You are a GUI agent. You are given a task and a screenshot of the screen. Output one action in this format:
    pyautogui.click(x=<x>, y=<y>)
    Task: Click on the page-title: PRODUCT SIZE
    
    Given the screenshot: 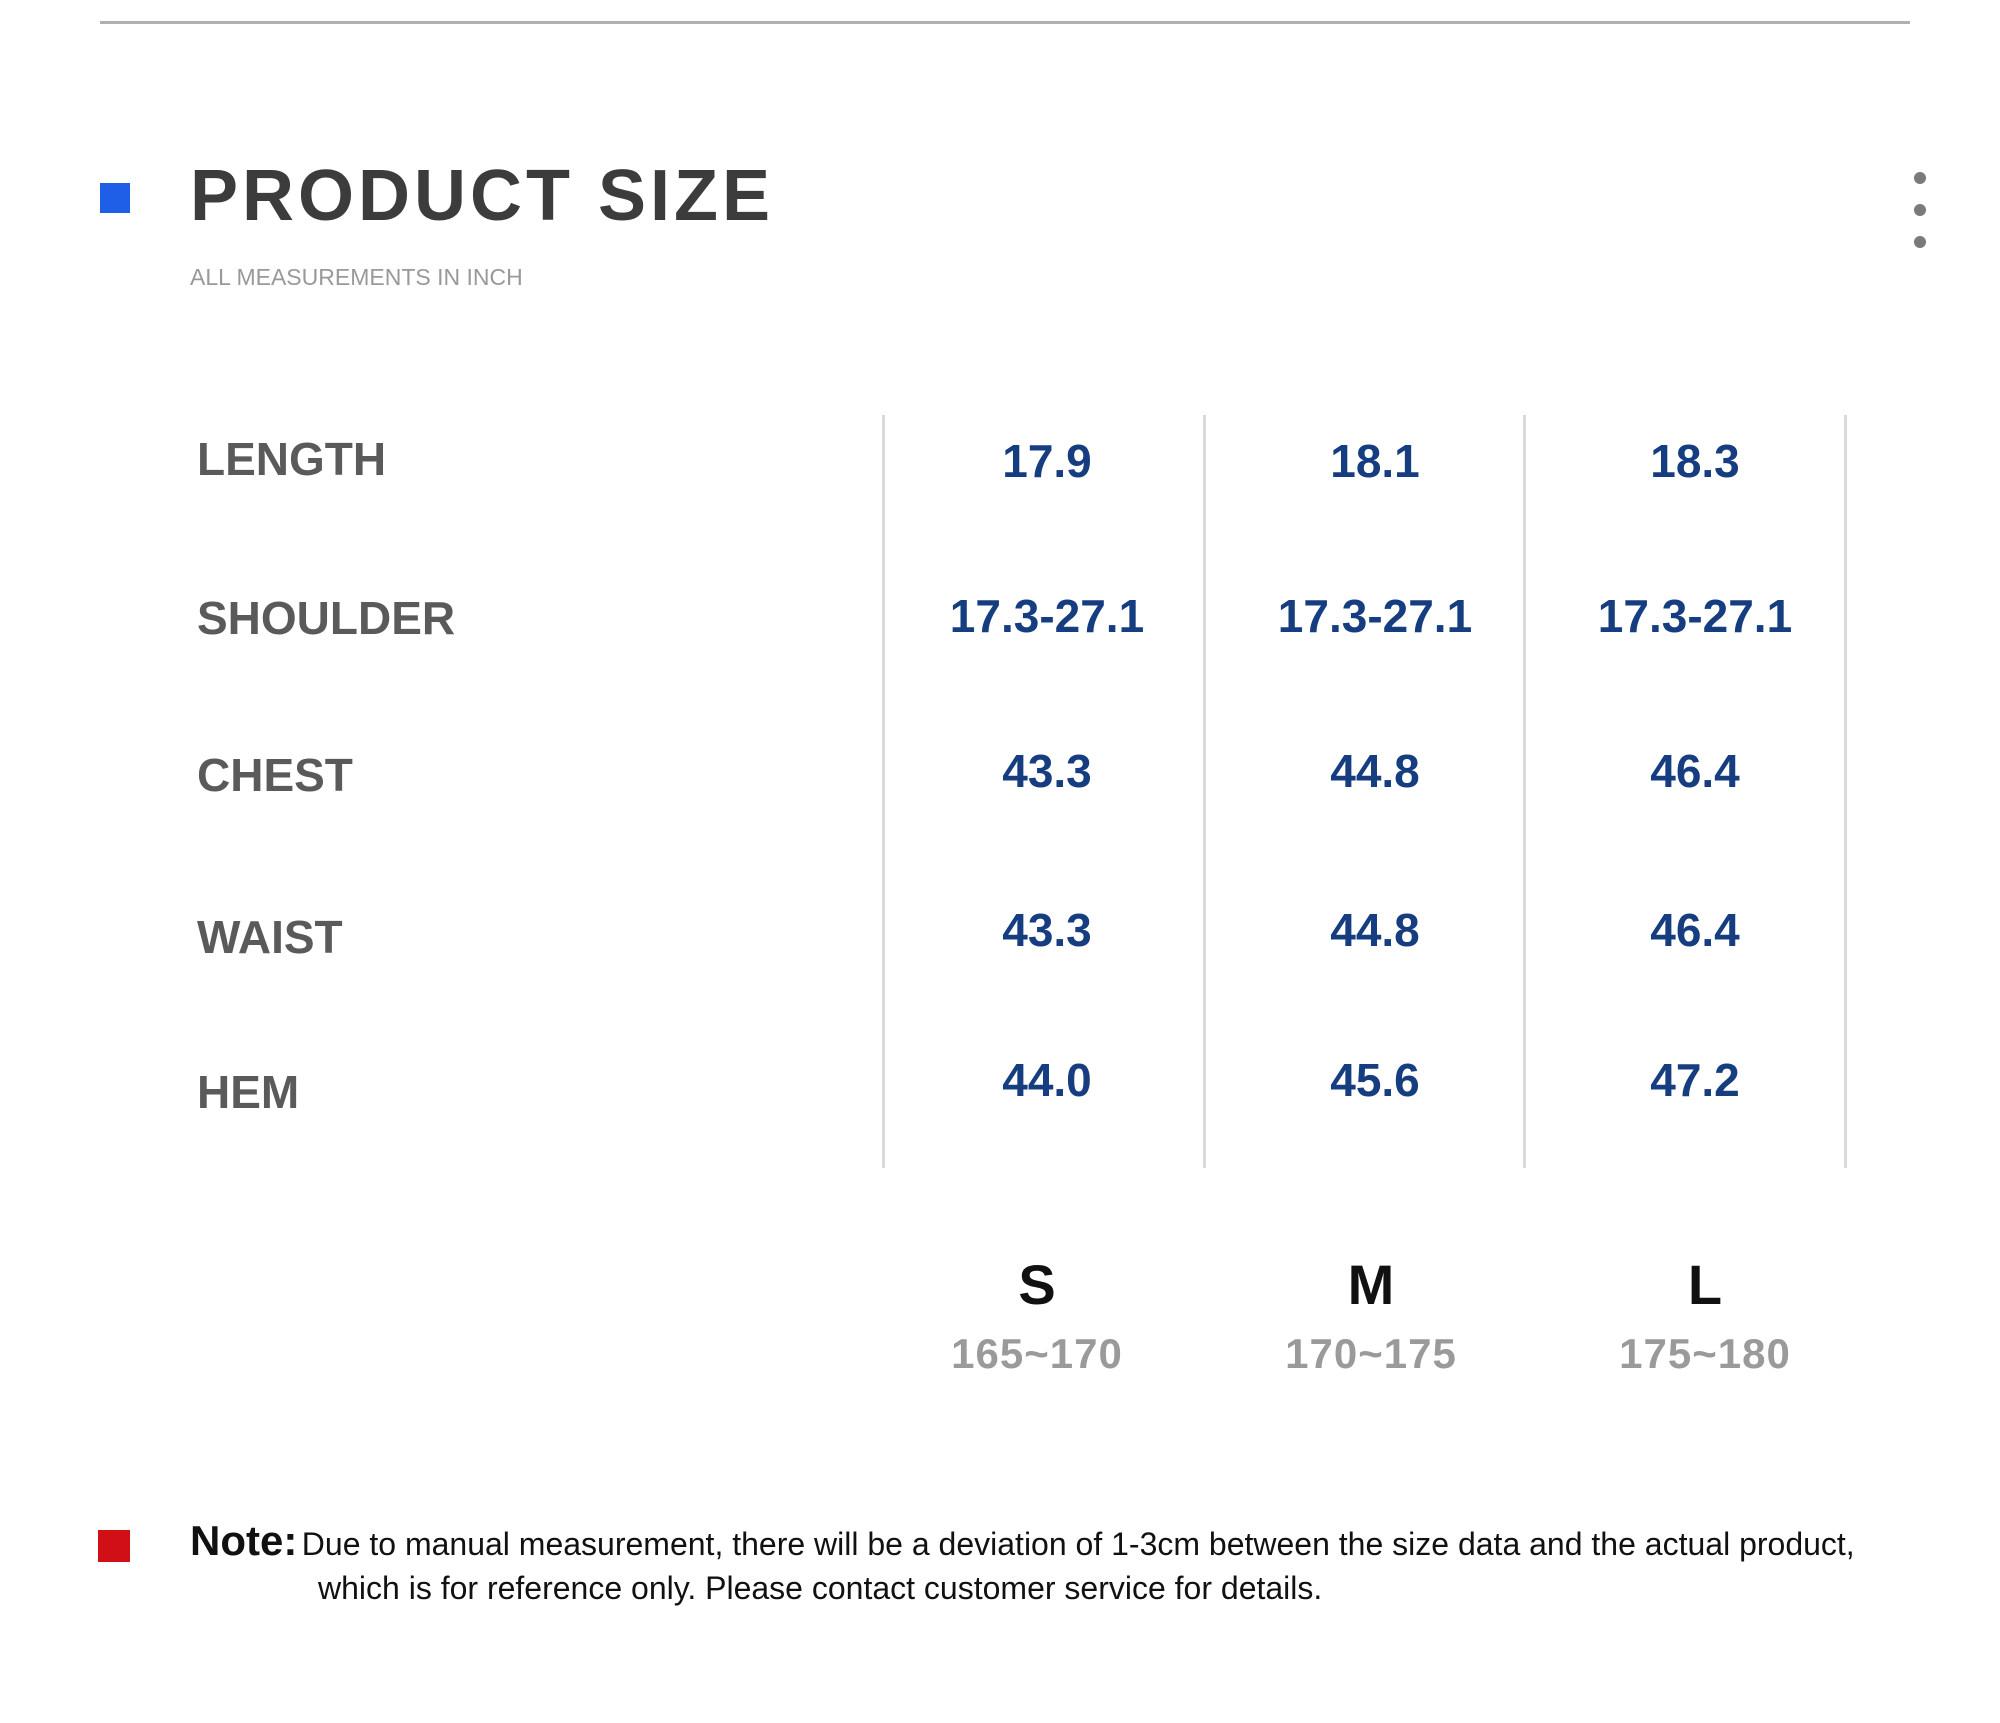 What is the action you would take?
    pyautogui.click(x=482, y=196)
    